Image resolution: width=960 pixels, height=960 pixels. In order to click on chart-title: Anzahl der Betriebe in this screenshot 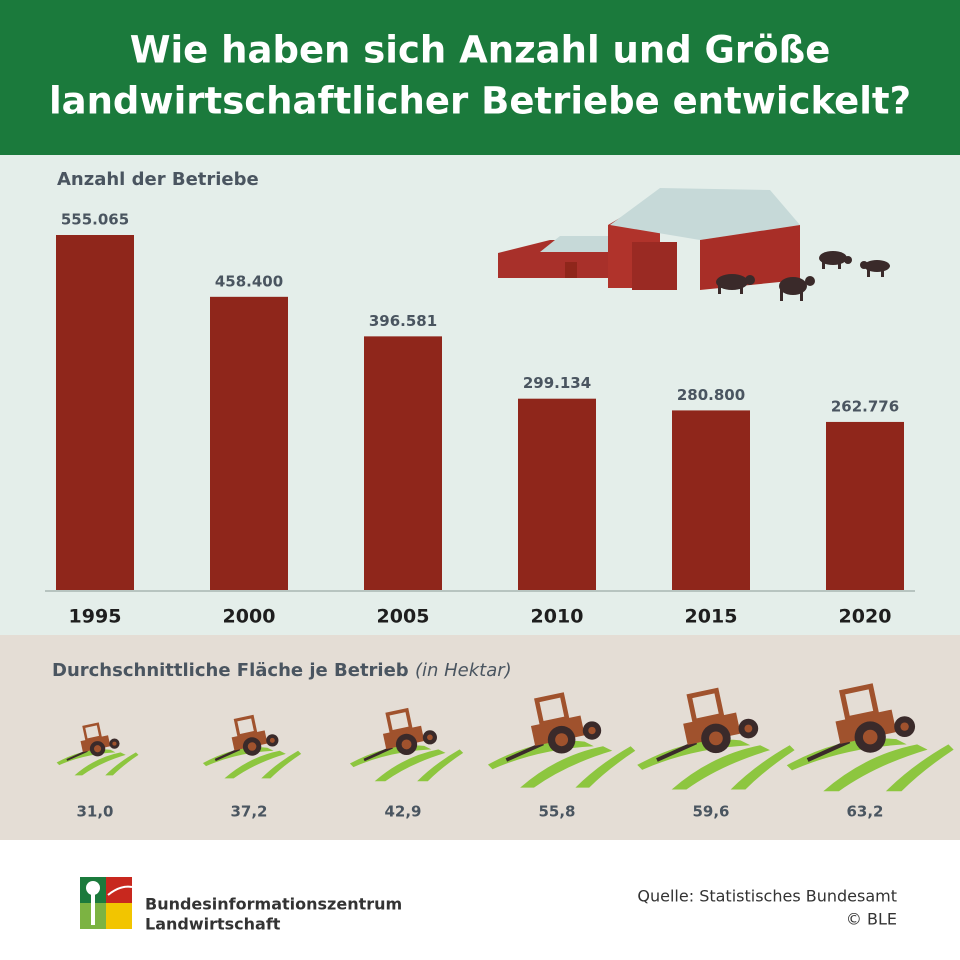, I will do `click(158, 179)`.